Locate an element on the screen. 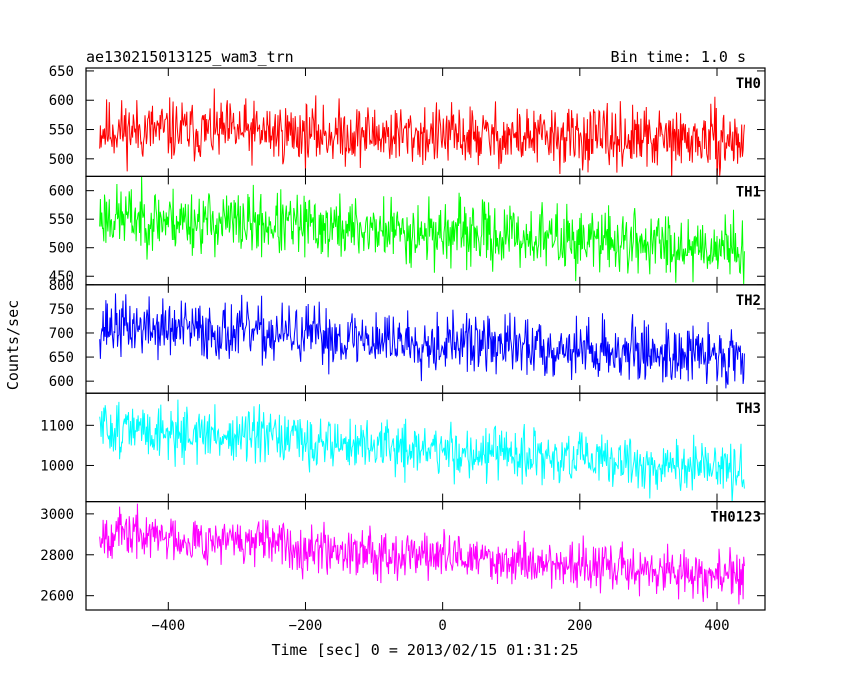  y-tick-label: 3000 is located at coordinates (57, 515).